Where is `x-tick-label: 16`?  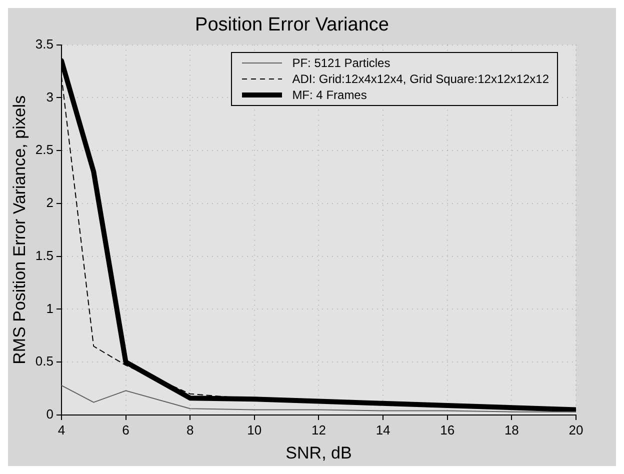 x-tick-label: 16 is located at coordinates (447, 430).